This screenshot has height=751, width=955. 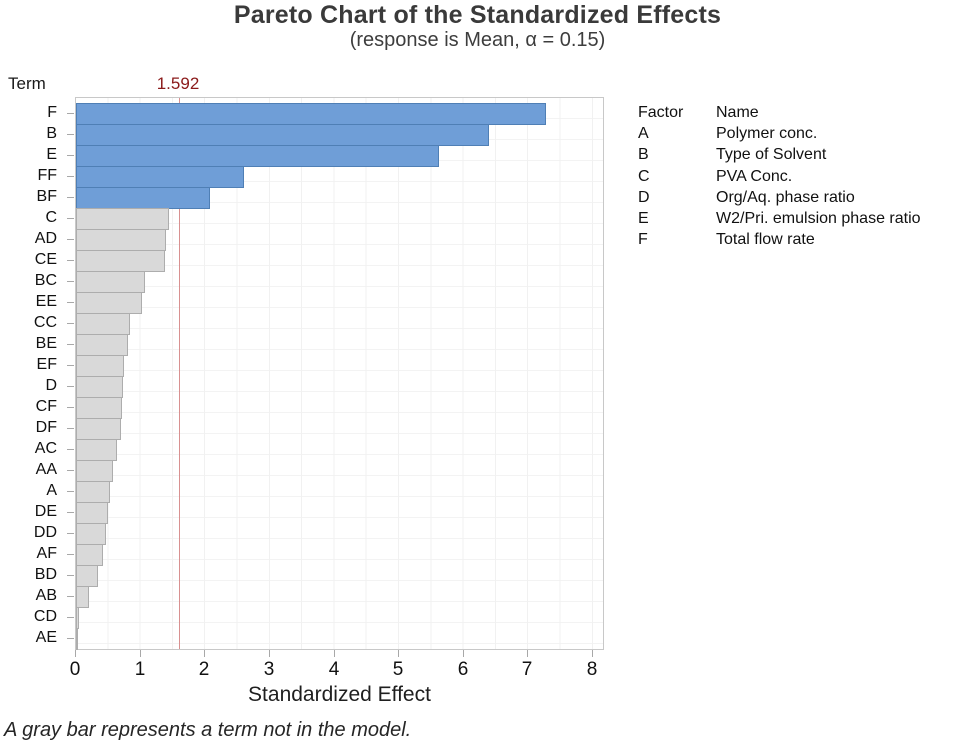 What do you see at coordinates (52, 112) in the screenshot?
I see `term-label-F: F` at bounding box center [52, 112].